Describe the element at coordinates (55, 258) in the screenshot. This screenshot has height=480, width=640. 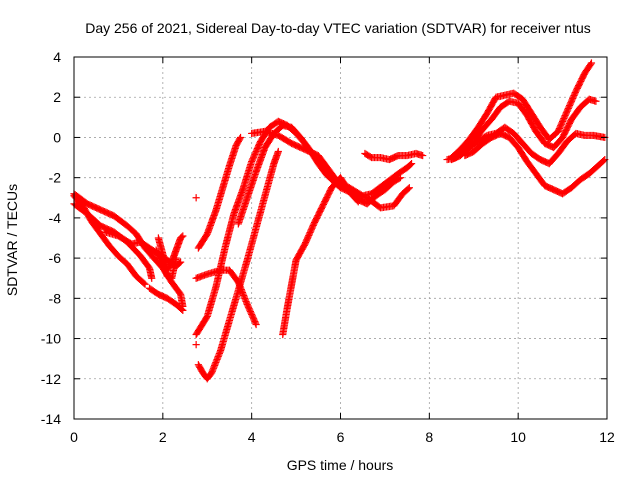
I see `y-tick-label: -6` at that location.